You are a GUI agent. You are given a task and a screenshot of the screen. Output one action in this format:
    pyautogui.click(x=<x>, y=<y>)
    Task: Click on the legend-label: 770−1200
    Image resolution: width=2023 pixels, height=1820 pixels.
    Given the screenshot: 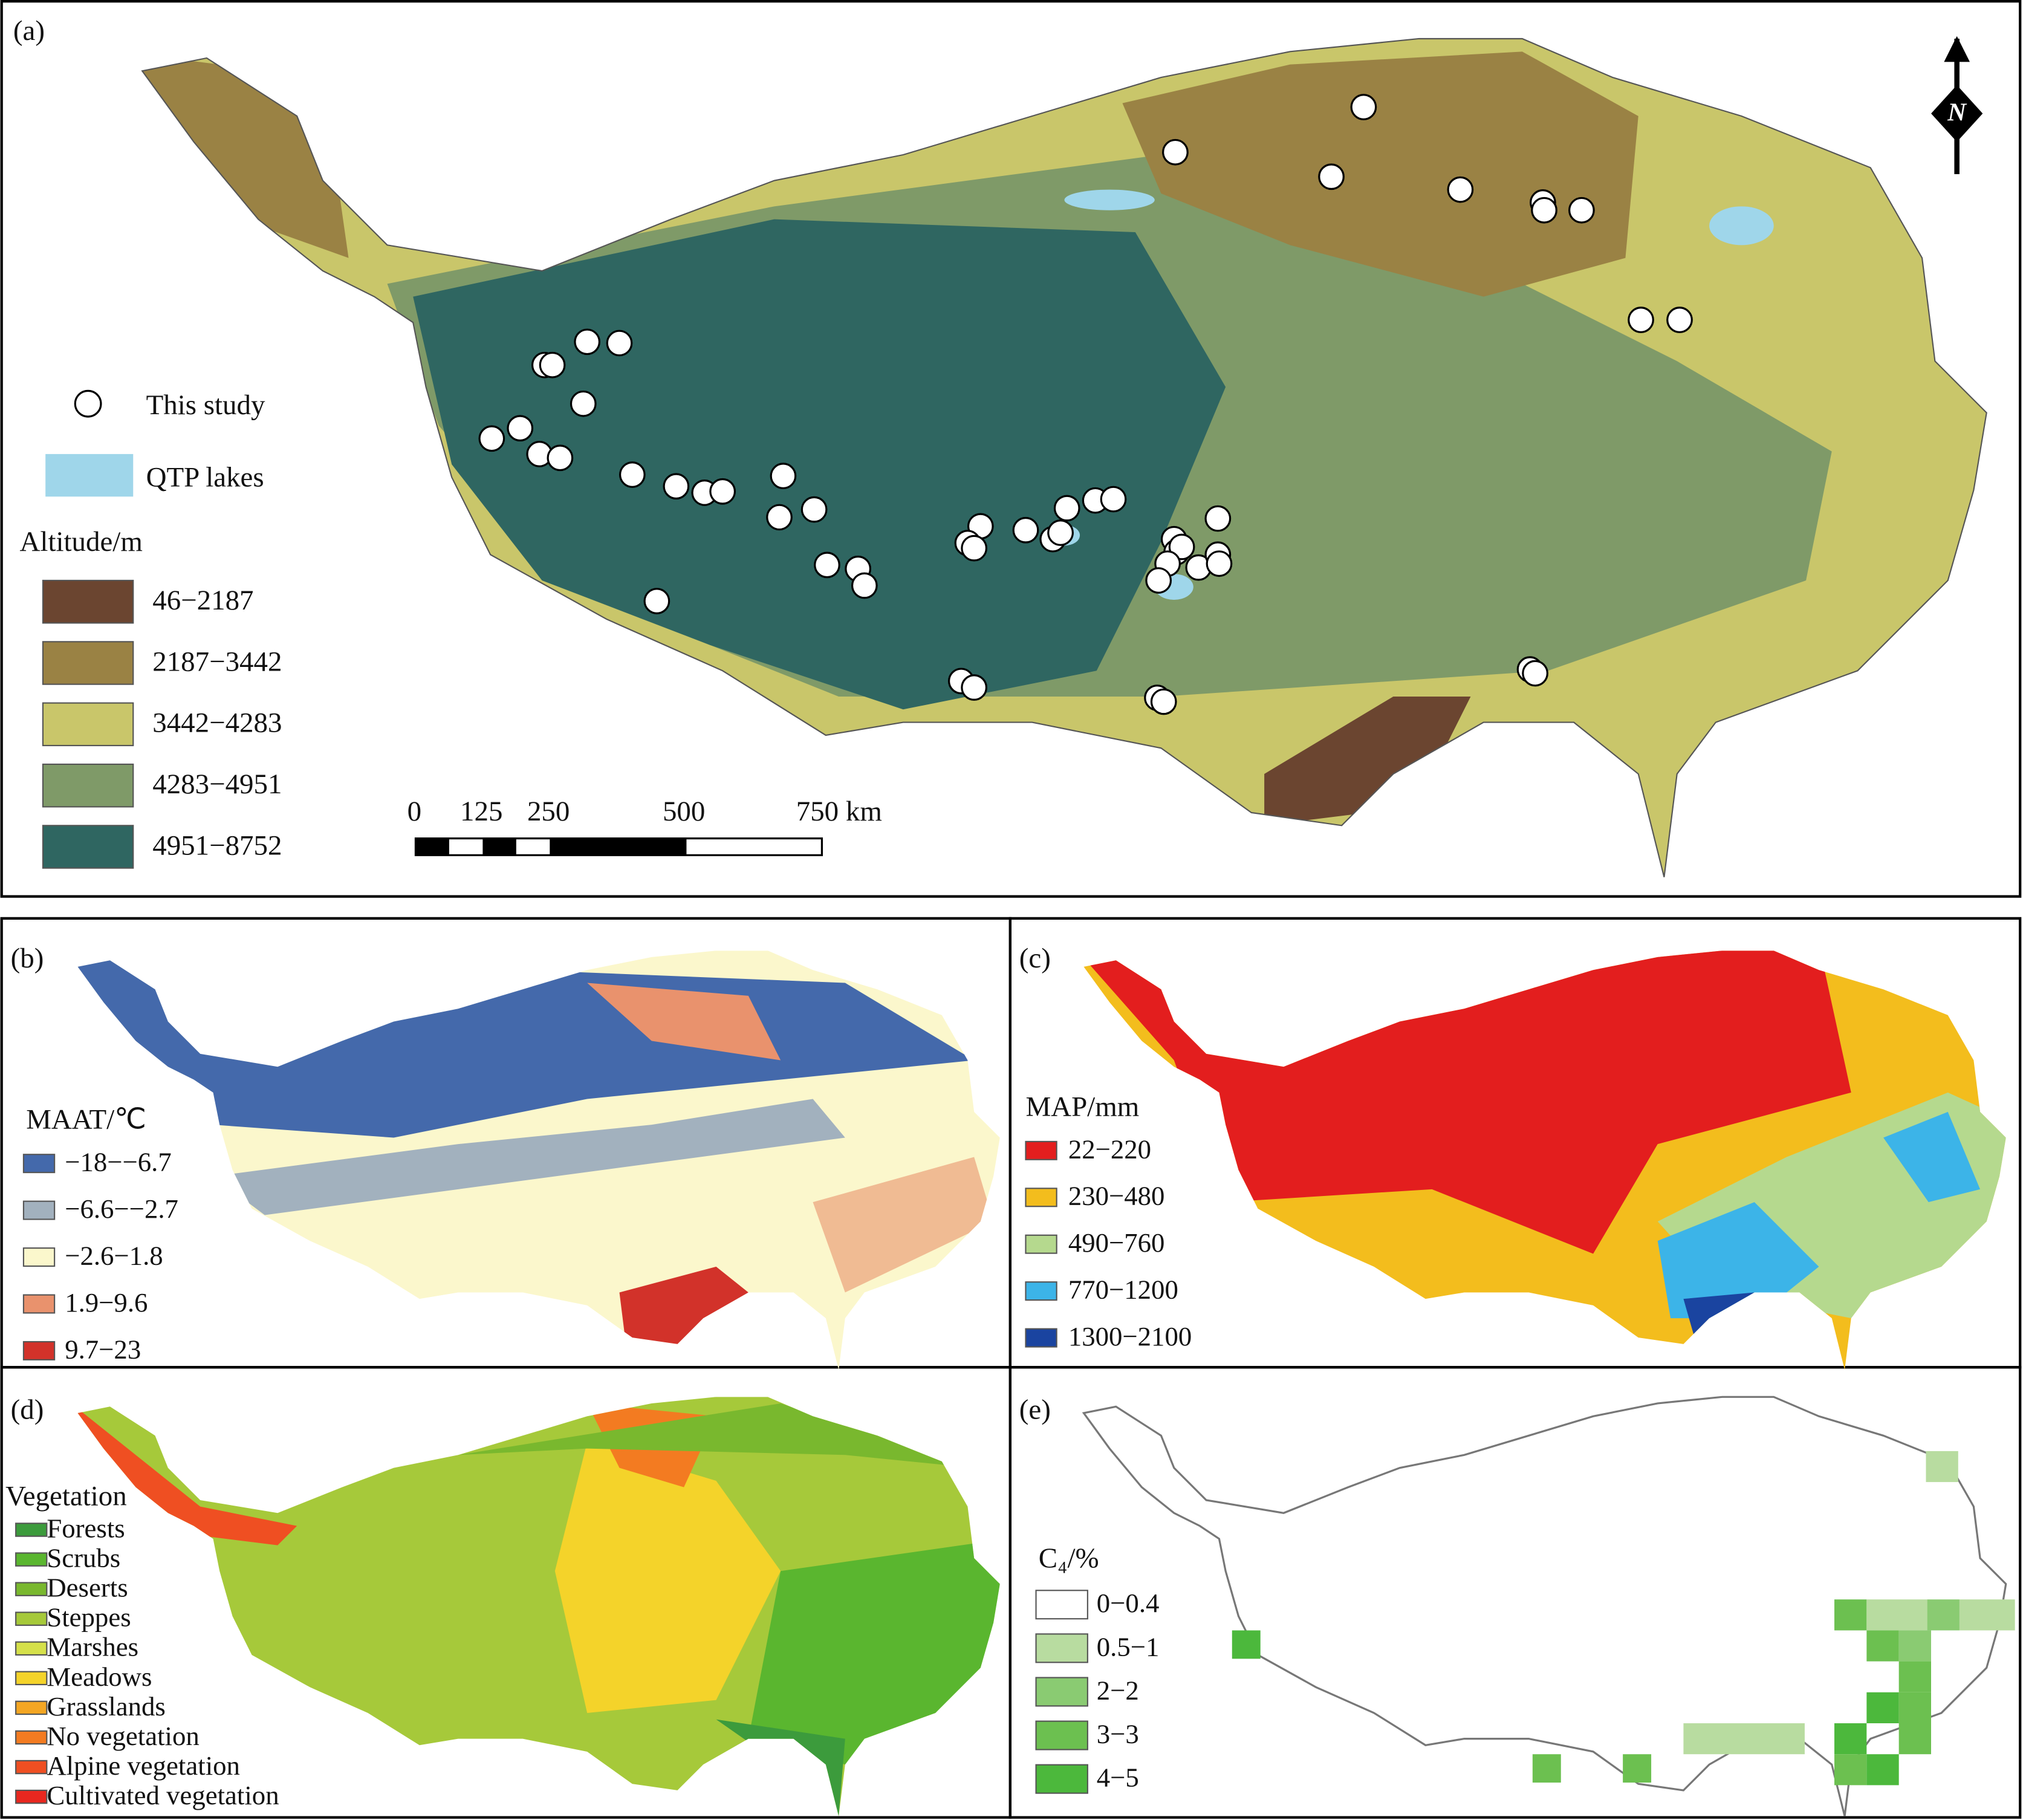 What is the action you would take?
    pyautogui.click(x=1123, y=1290)
    